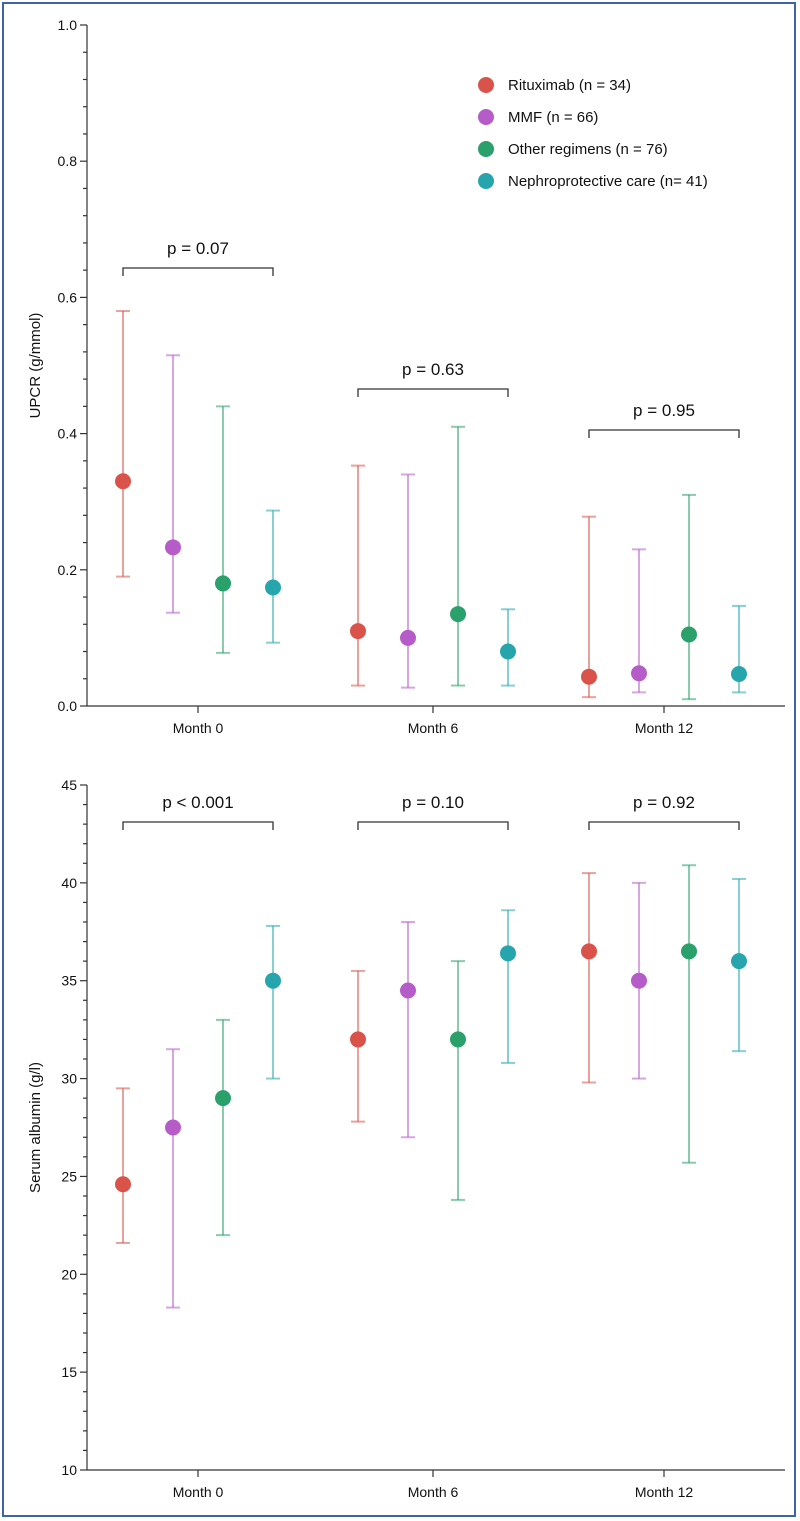  Describe the element at coordinates (68, 297) in the screenshot. I see `y-tick-label: 0.6` at that location.